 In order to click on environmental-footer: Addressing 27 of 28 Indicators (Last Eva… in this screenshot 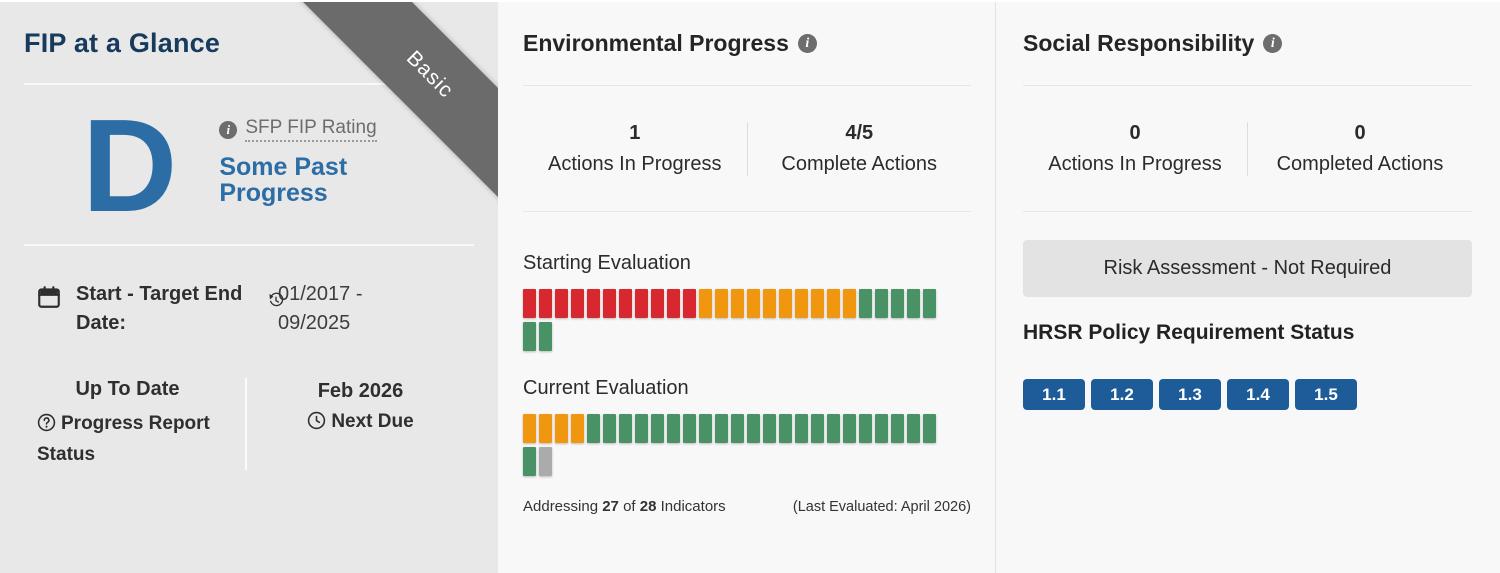, I will do `click(747, 506)`.